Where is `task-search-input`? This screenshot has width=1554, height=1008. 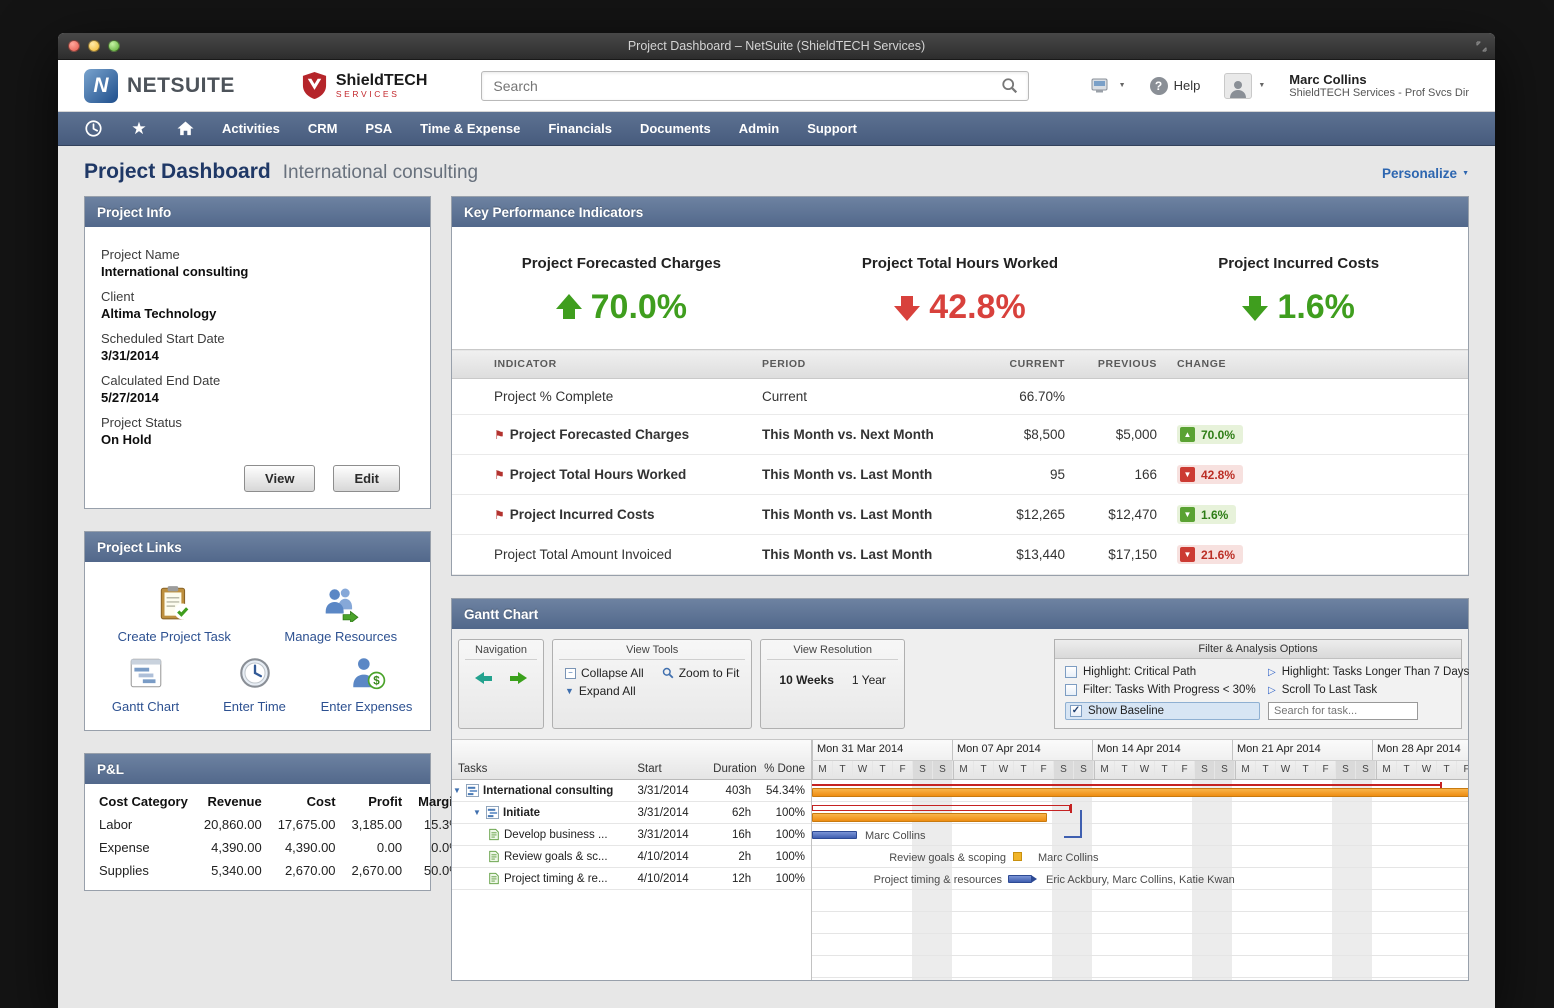 task-search-input is located at coordinates (1343, 711).